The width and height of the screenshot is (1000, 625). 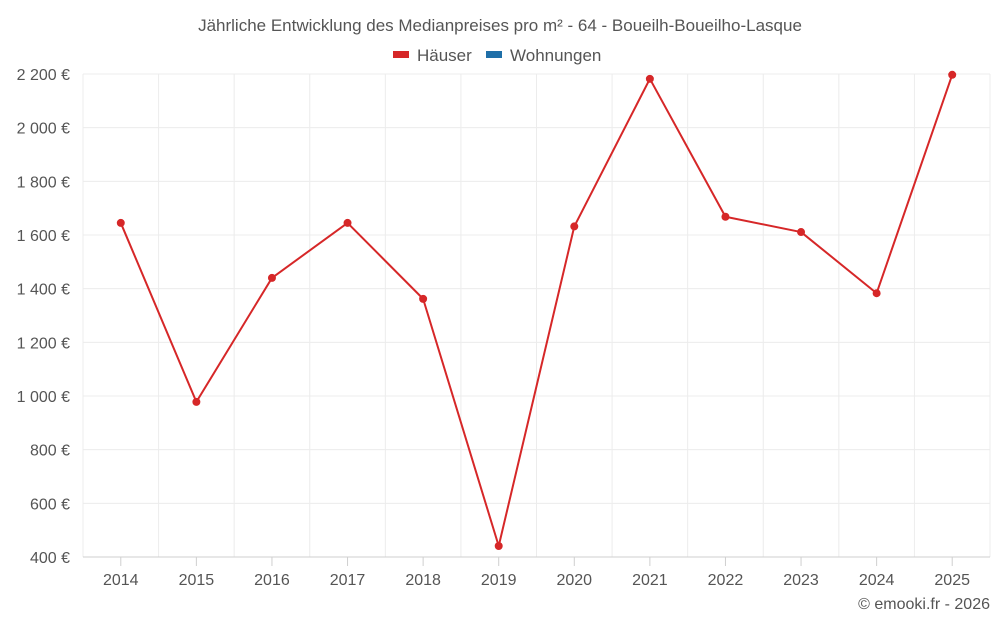 What do you see at coordinates (43, 397) in the screenshot?
I see `y-tick-label: 1 000 €` at bounding box center [43, 397].